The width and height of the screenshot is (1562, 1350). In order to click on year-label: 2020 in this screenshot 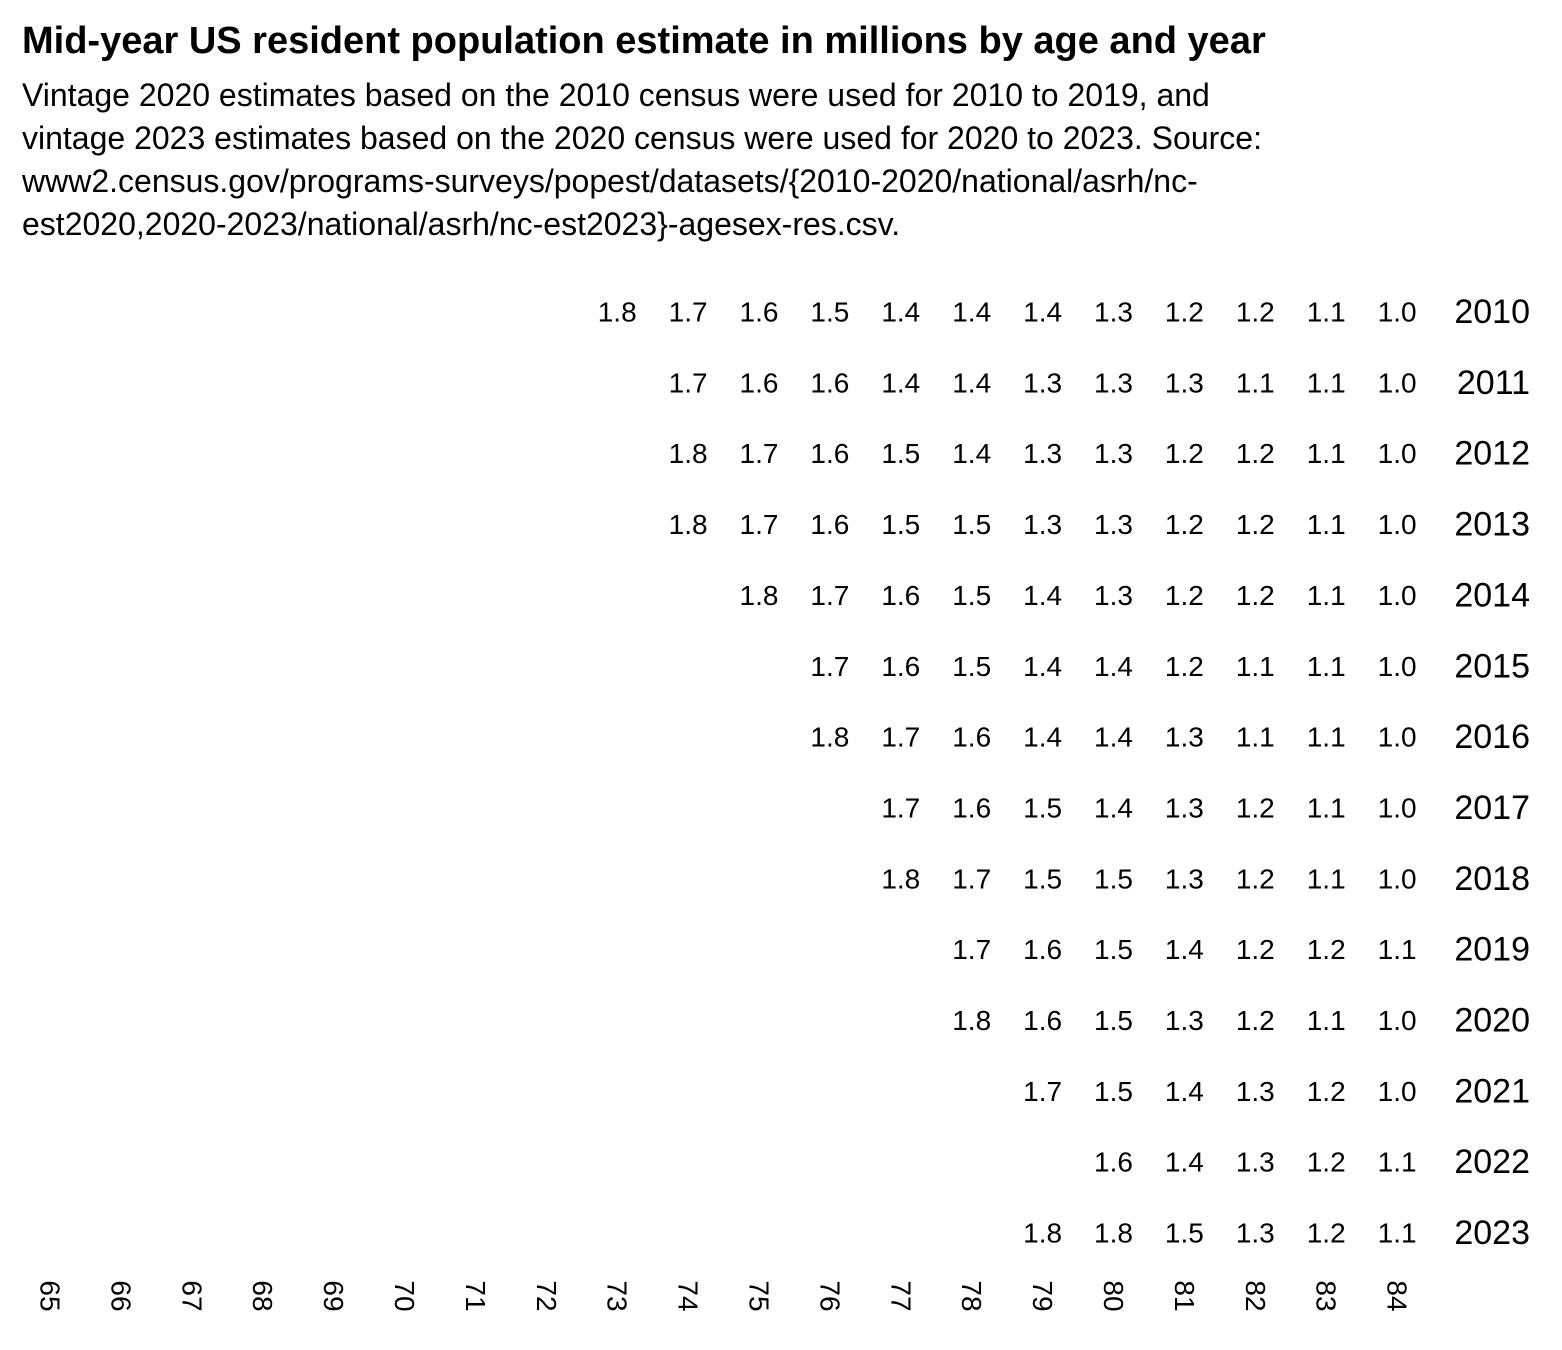, I will do `click(1492, 1021)`.